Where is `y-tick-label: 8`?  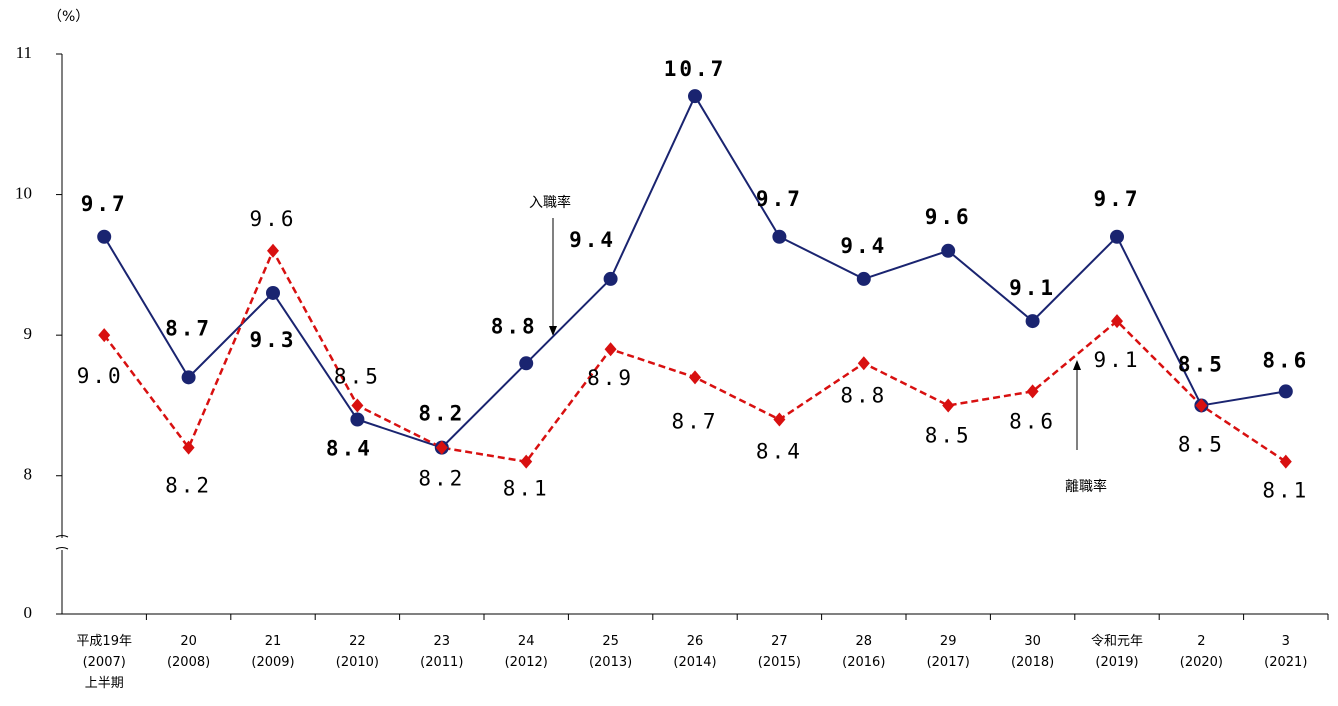
y-tick-label: 8 is located at coordinates (28, 474).